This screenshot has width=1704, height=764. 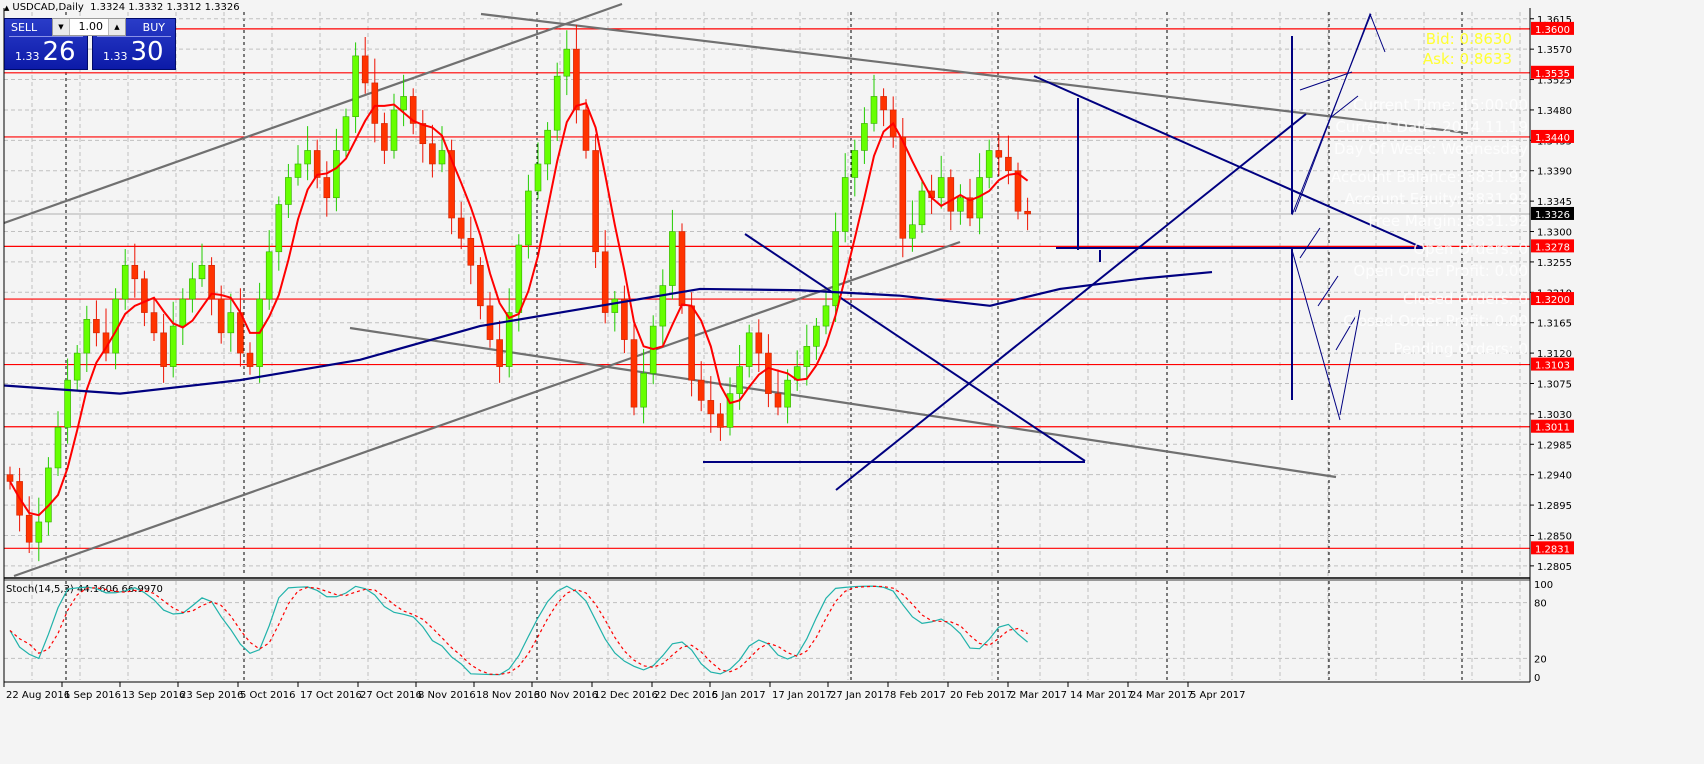 What do you see at coordinates (7, 8) in the screenshot?
I see `collapse-triangle-icon: ▲` at bounding box center [7, 8].